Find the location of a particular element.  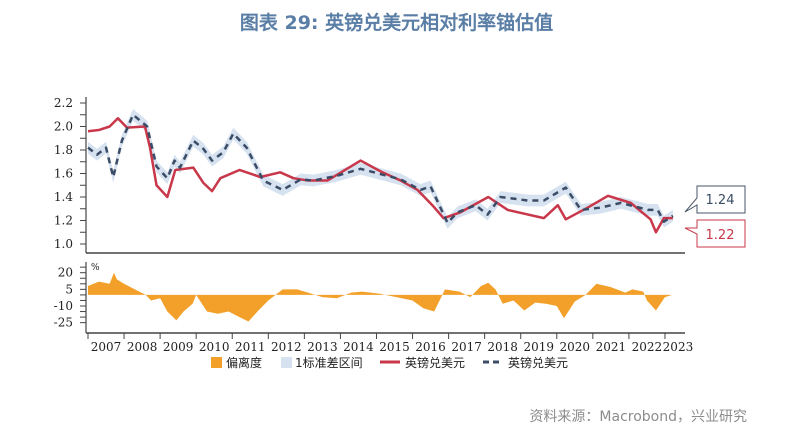

legend-swatch-band is located at coordinates (286, 362).